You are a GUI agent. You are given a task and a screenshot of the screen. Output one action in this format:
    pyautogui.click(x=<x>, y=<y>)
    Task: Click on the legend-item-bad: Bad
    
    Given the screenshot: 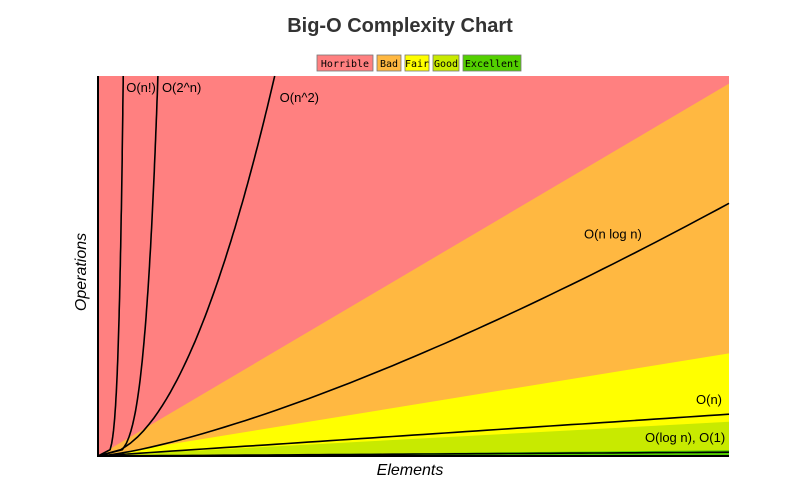 What is the action you would take?
    pyautogui.click(x=389, y=63)
    